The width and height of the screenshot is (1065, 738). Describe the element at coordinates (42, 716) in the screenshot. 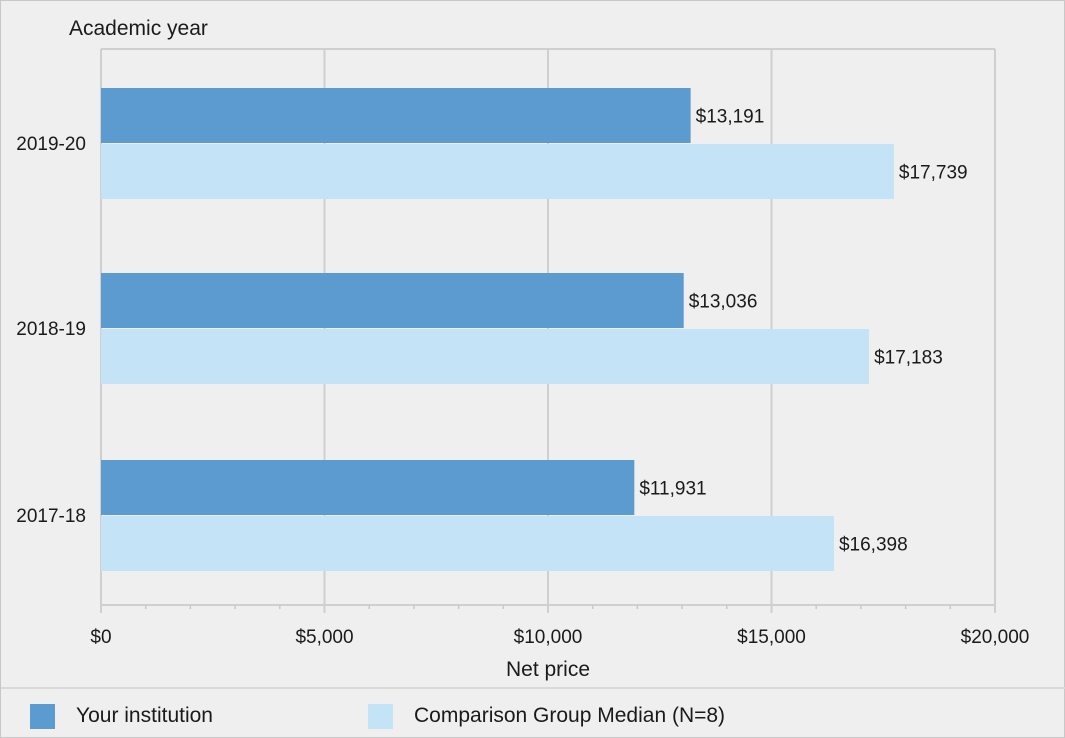

I see `legend-swatch-your-institution` at that location.